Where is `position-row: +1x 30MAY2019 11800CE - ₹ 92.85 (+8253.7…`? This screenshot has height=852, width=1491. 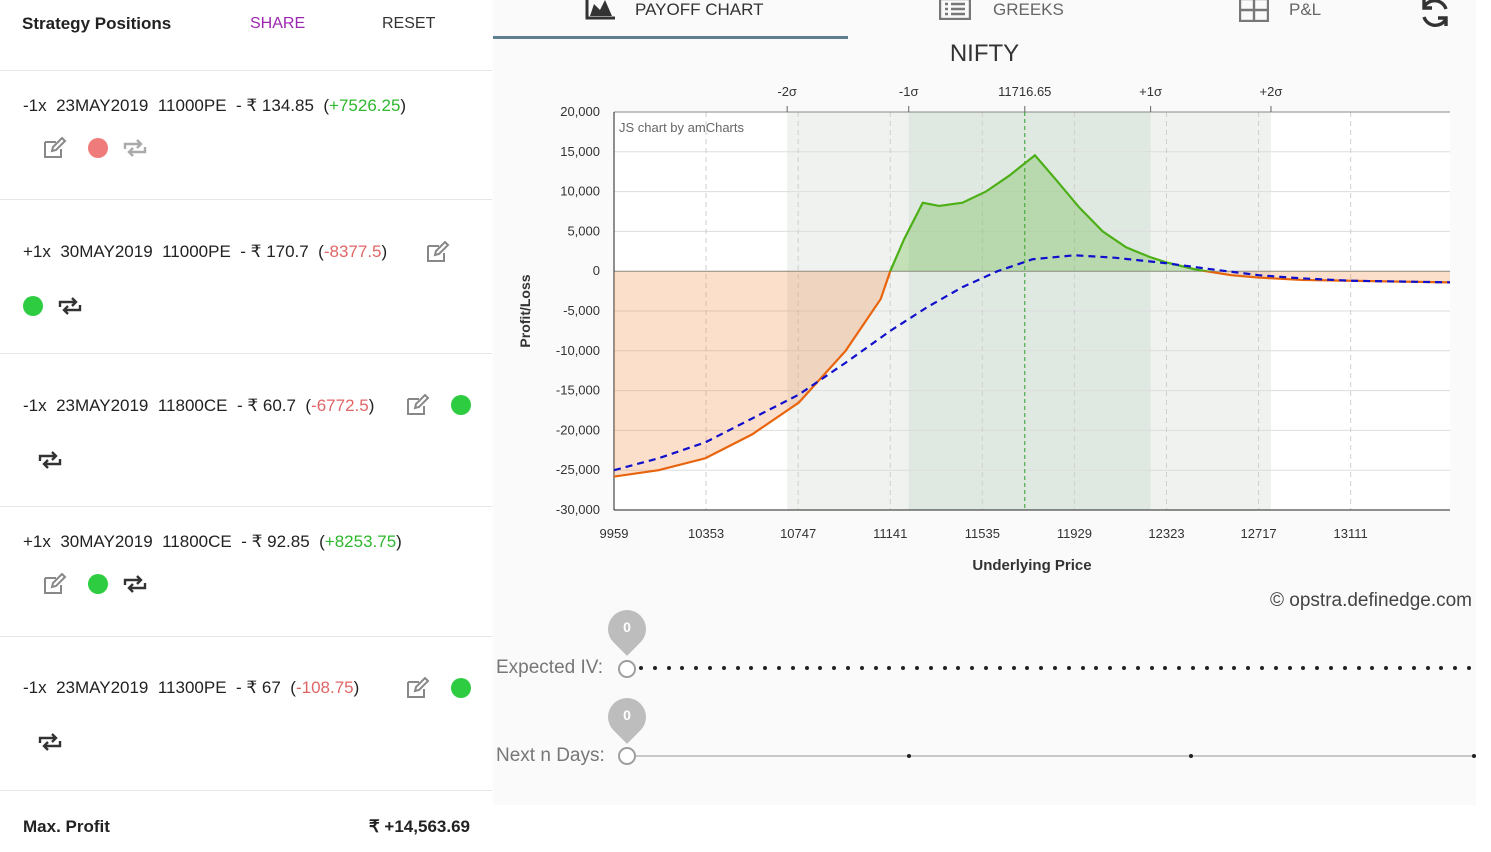
position-row: +1x 30MAY2019 11800CE - ₹ 92.85 (+8253.7… is located at coordinates (246, 572).